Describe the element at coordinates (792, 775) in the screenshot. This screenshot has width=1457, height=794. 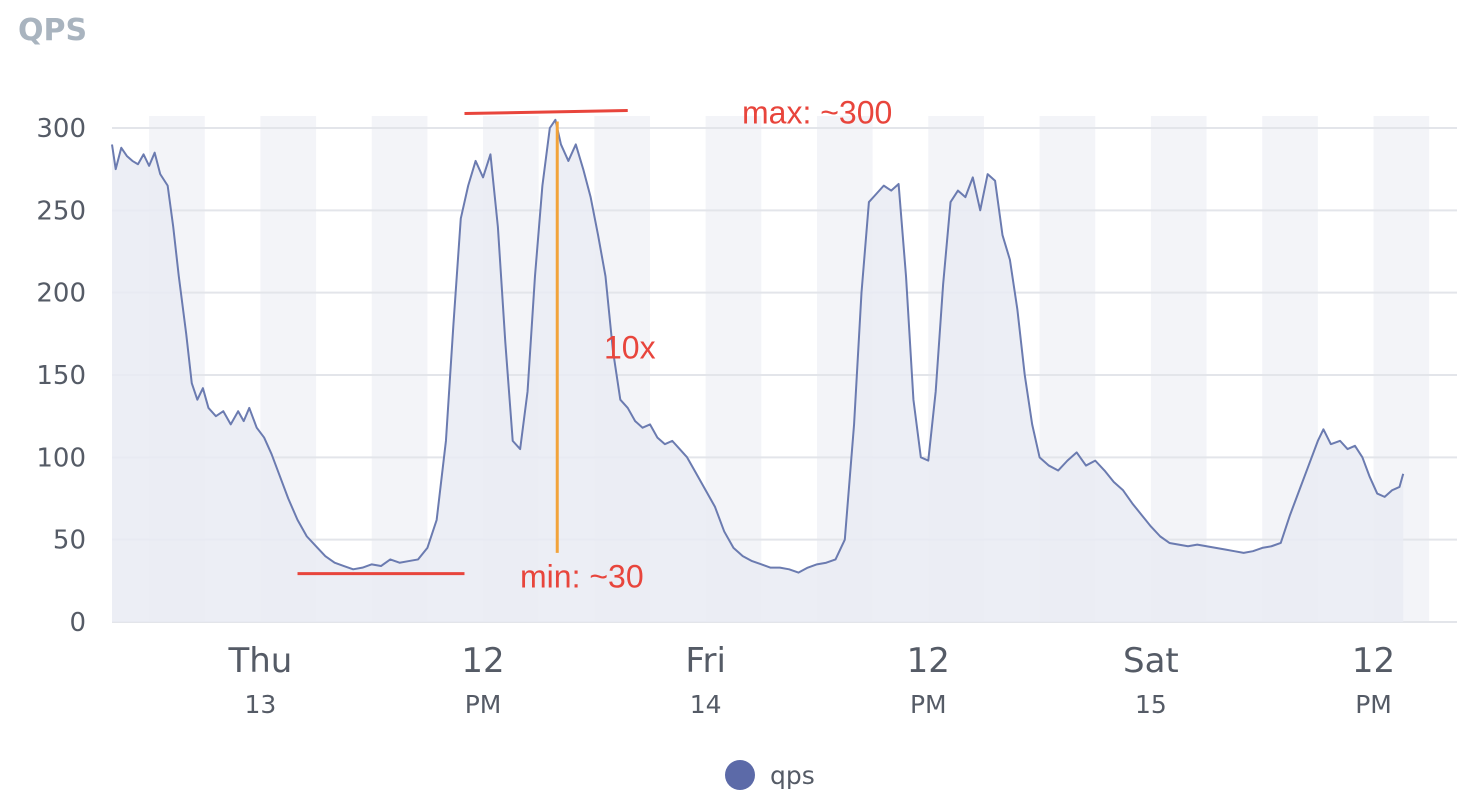
I see `legend-label: qps` at that location.